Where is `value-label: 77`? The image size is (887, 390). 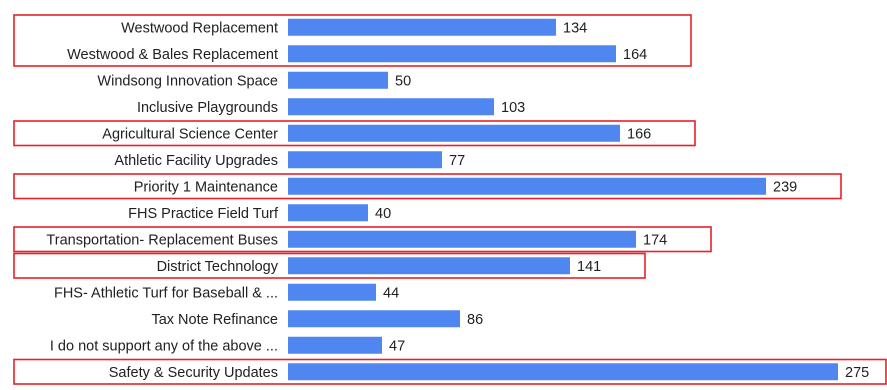 value-label: 77 is located at coordinates (457, 161).